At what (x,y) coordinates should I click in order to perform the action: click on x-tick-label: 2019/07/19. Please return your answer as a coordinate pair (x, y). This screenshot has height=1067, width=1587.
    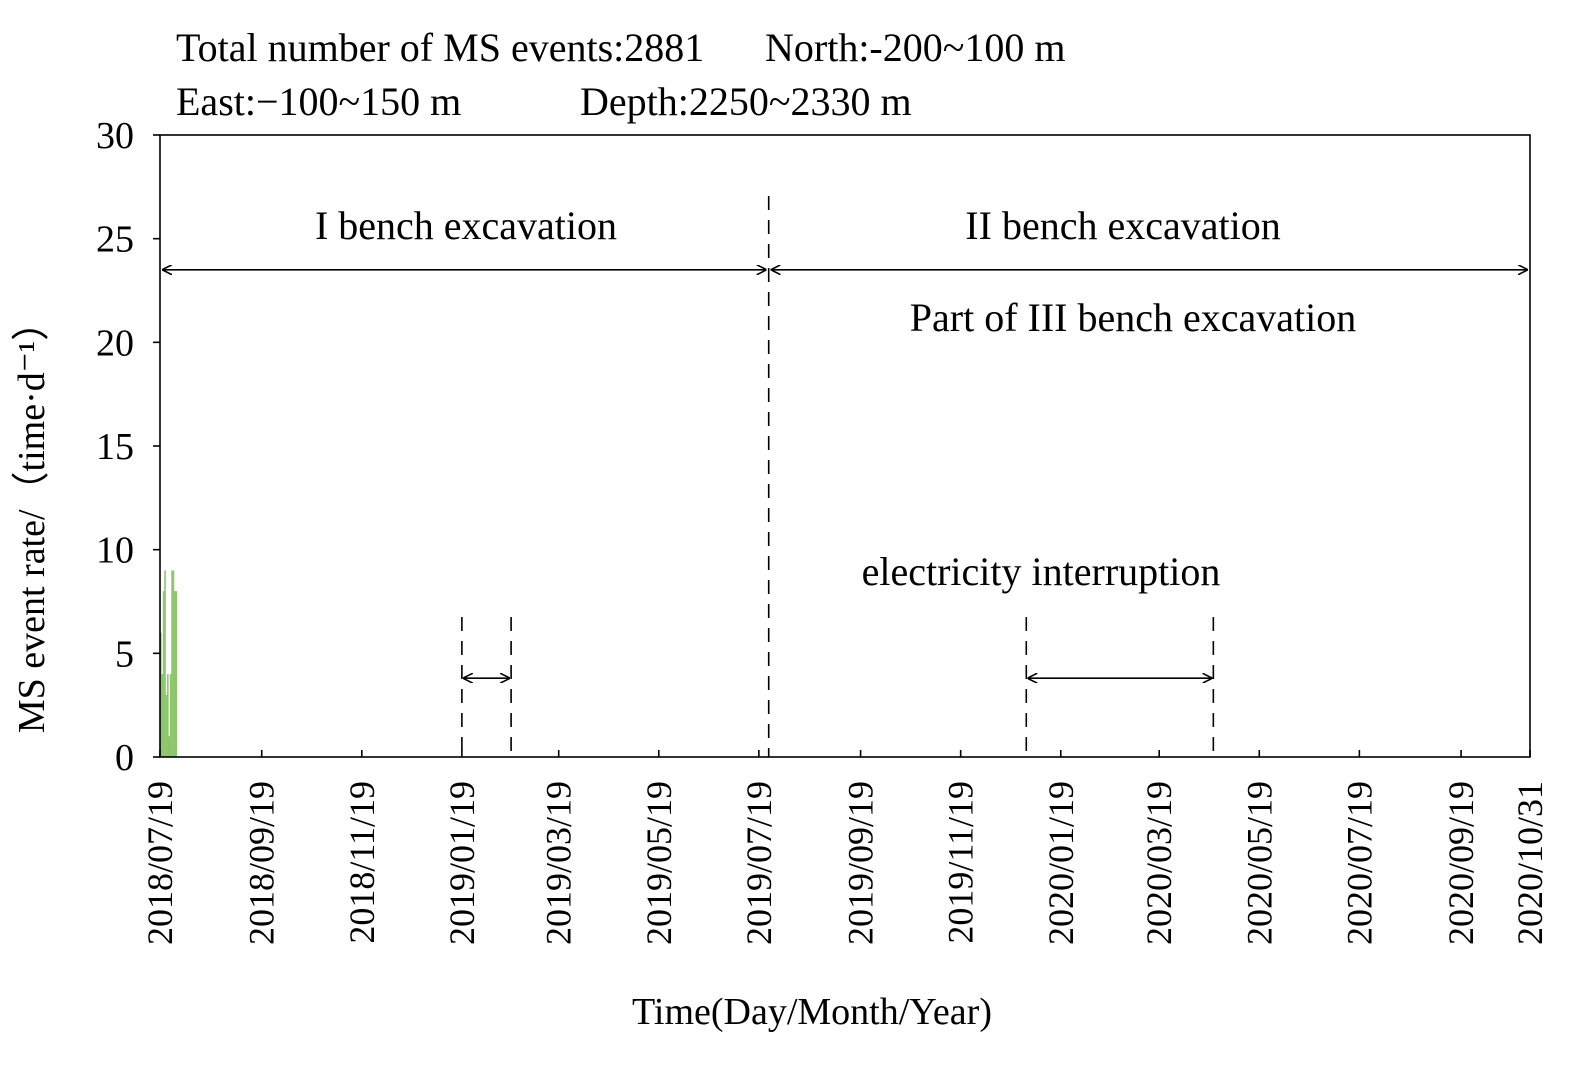
    Looking at the image, I should click on (759, 863).